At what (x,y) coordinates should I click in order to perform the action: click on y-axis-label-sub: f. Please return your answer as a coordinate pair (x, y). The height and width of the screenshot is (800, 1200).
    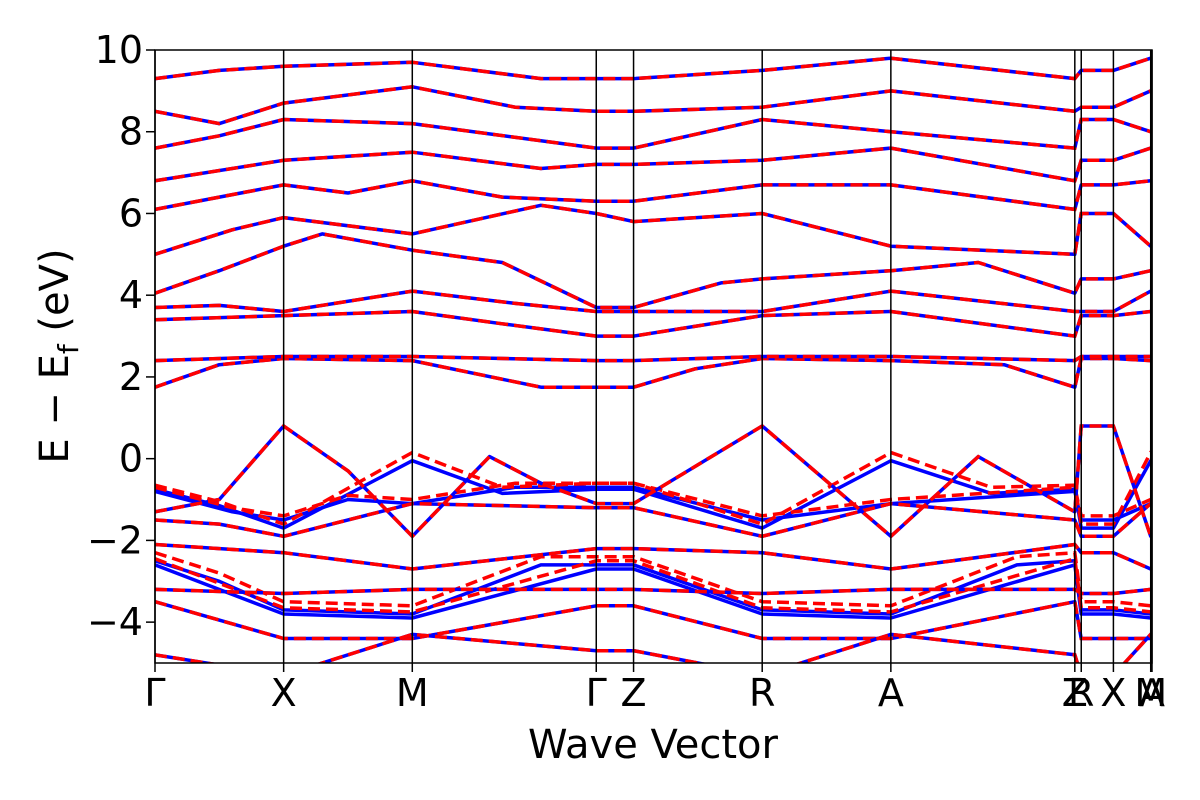
    Looking at the image, I should click on (68, 348).